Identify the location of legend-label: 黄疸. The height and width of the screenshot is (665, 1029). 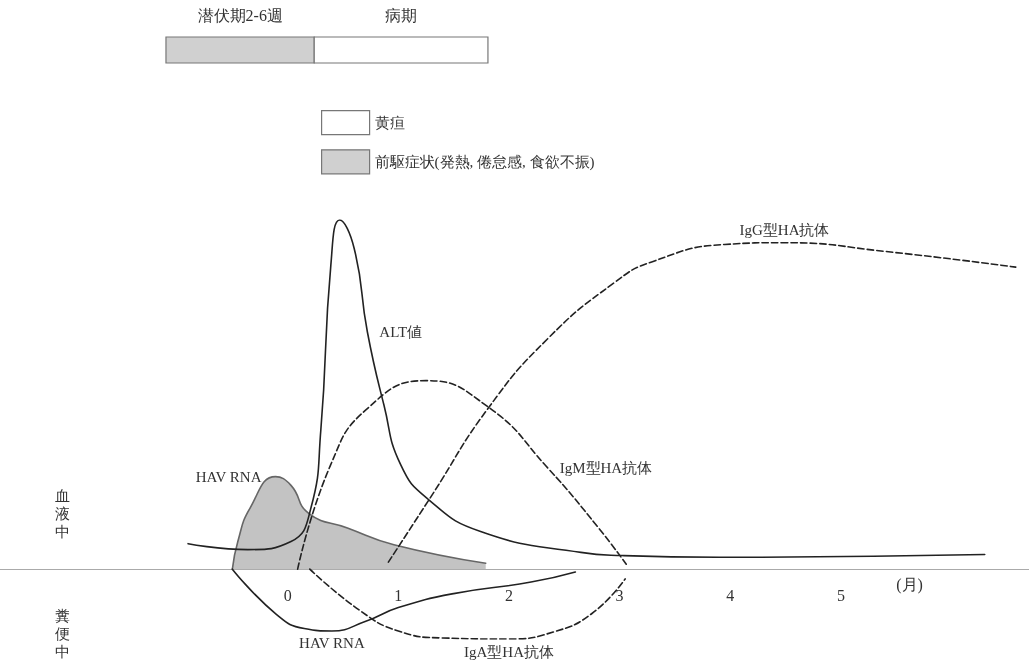
(389, 122).